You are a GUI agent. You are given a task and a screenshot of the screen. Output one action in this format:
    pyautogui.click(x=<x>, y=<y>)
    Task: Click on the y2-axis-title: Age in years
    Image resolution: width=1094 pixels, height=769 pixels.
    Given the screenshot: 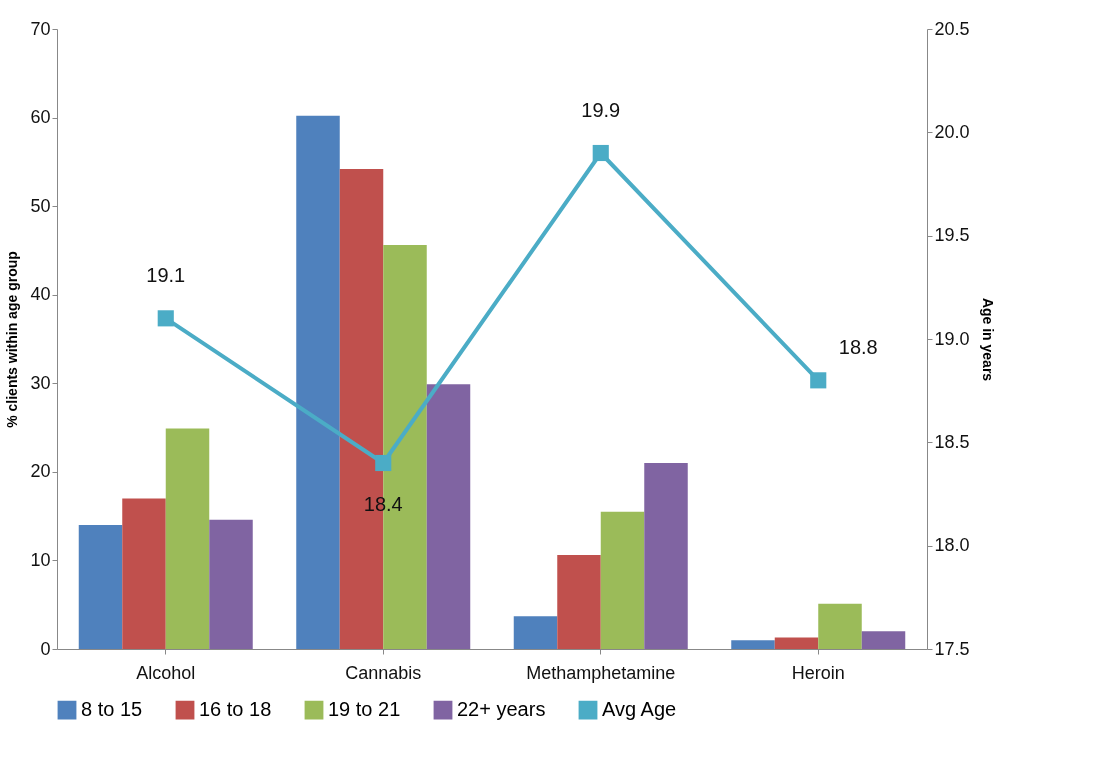 What is the action you would take?
    pyautogui.click(x=987, y=339)
    